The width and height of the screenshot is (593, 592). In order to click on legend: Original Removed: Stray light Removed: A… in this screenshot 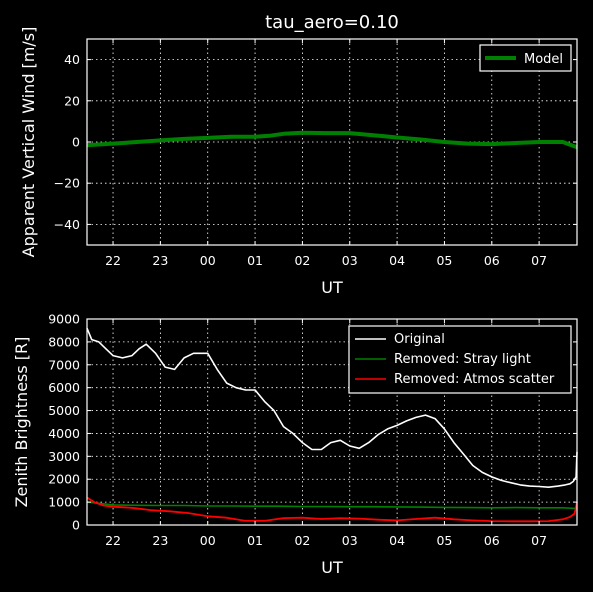, I will do `click(460, 359)`.